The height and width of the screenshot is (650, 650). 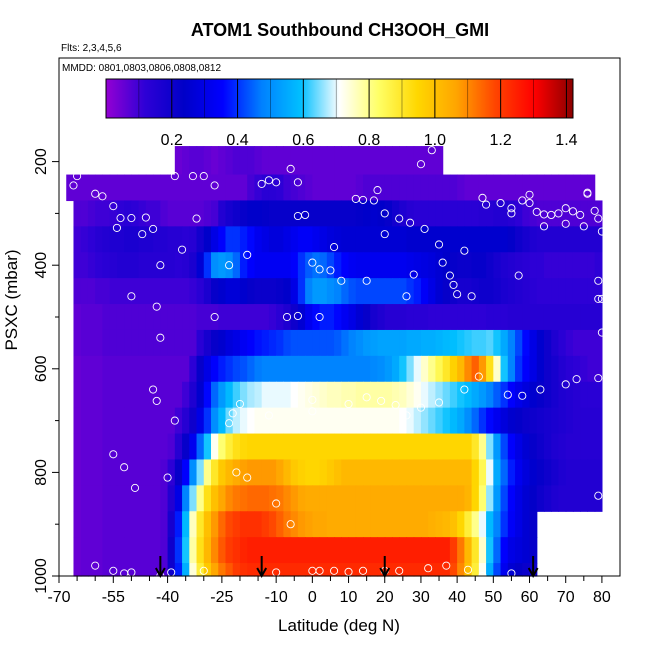 What do you see at coordinates (41, 265) in the screenshot?
I see `y-tick-label: 400` at bounding box center [41, 265].